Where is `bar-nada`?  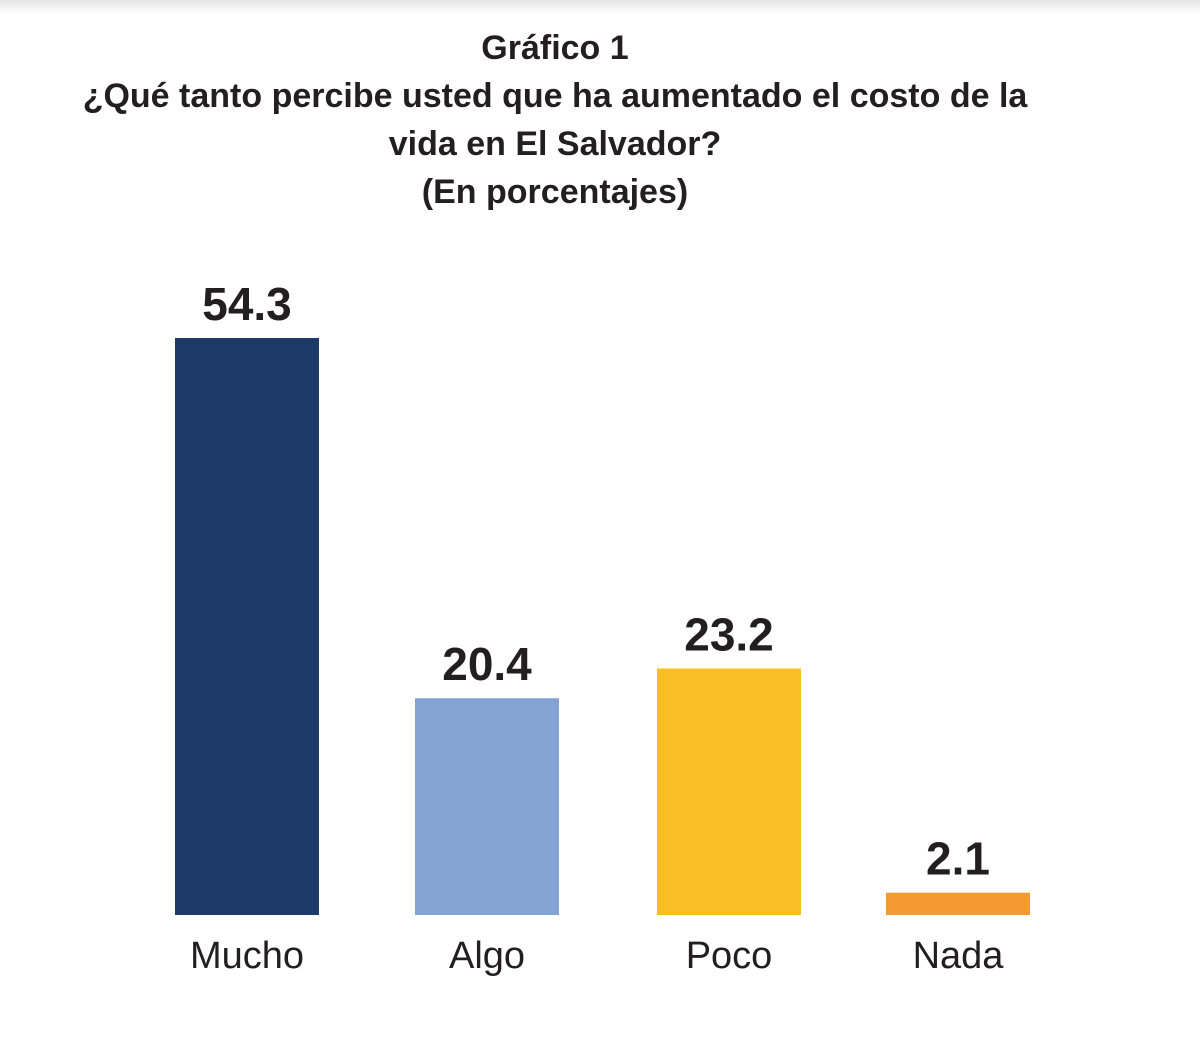
bar-nada is located at coordinates (958, 903).